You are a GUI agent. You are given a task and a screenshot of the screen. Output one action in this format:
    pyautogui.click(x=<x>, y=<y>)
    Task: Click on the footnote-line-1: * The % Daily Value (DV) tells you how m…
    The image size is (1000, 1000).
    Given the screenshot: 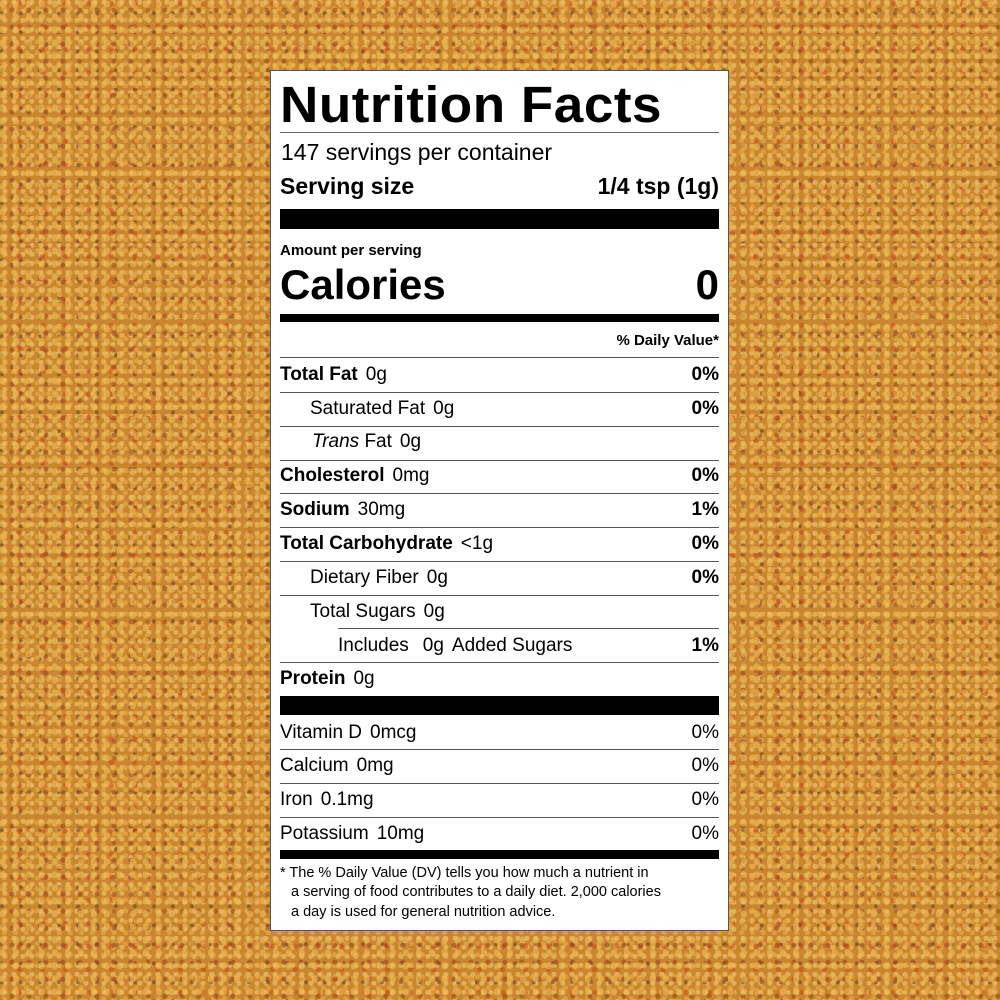 What is the action you would take?
    pyautogui.click(x=464, y=873)
    